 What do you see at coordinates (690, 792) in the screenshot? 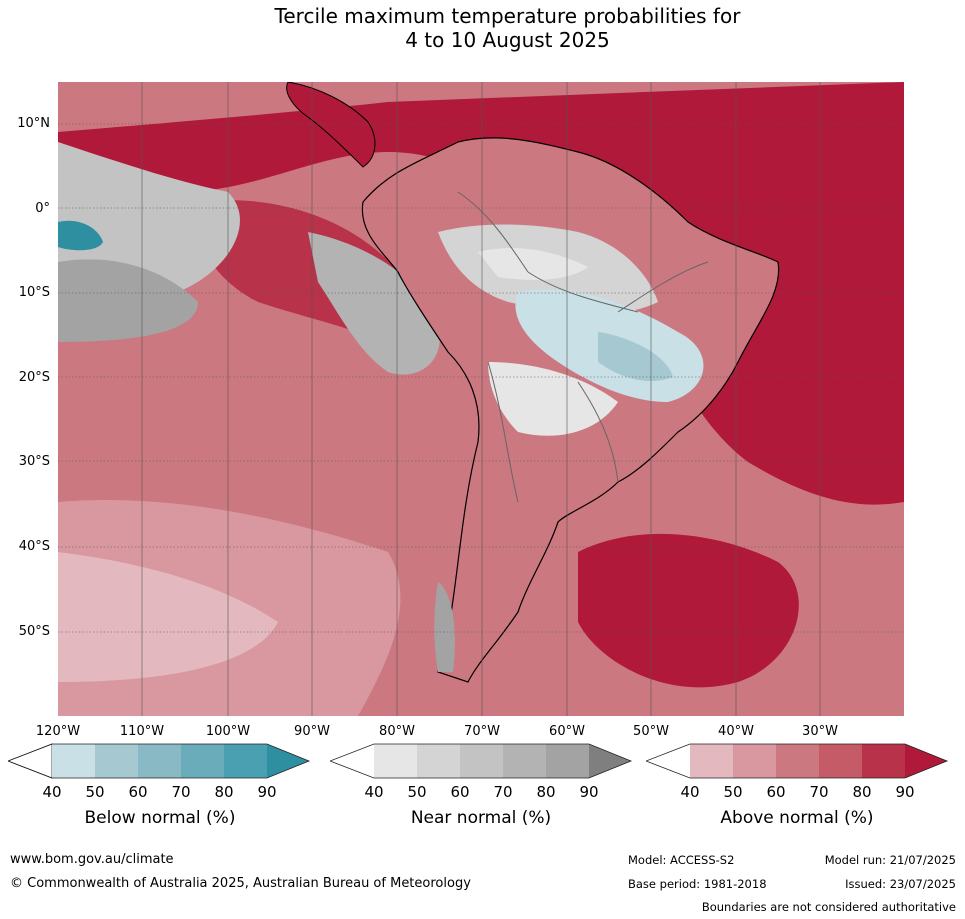
I see `above-normal-tick-40: 40` at bounding box center [690, 792].